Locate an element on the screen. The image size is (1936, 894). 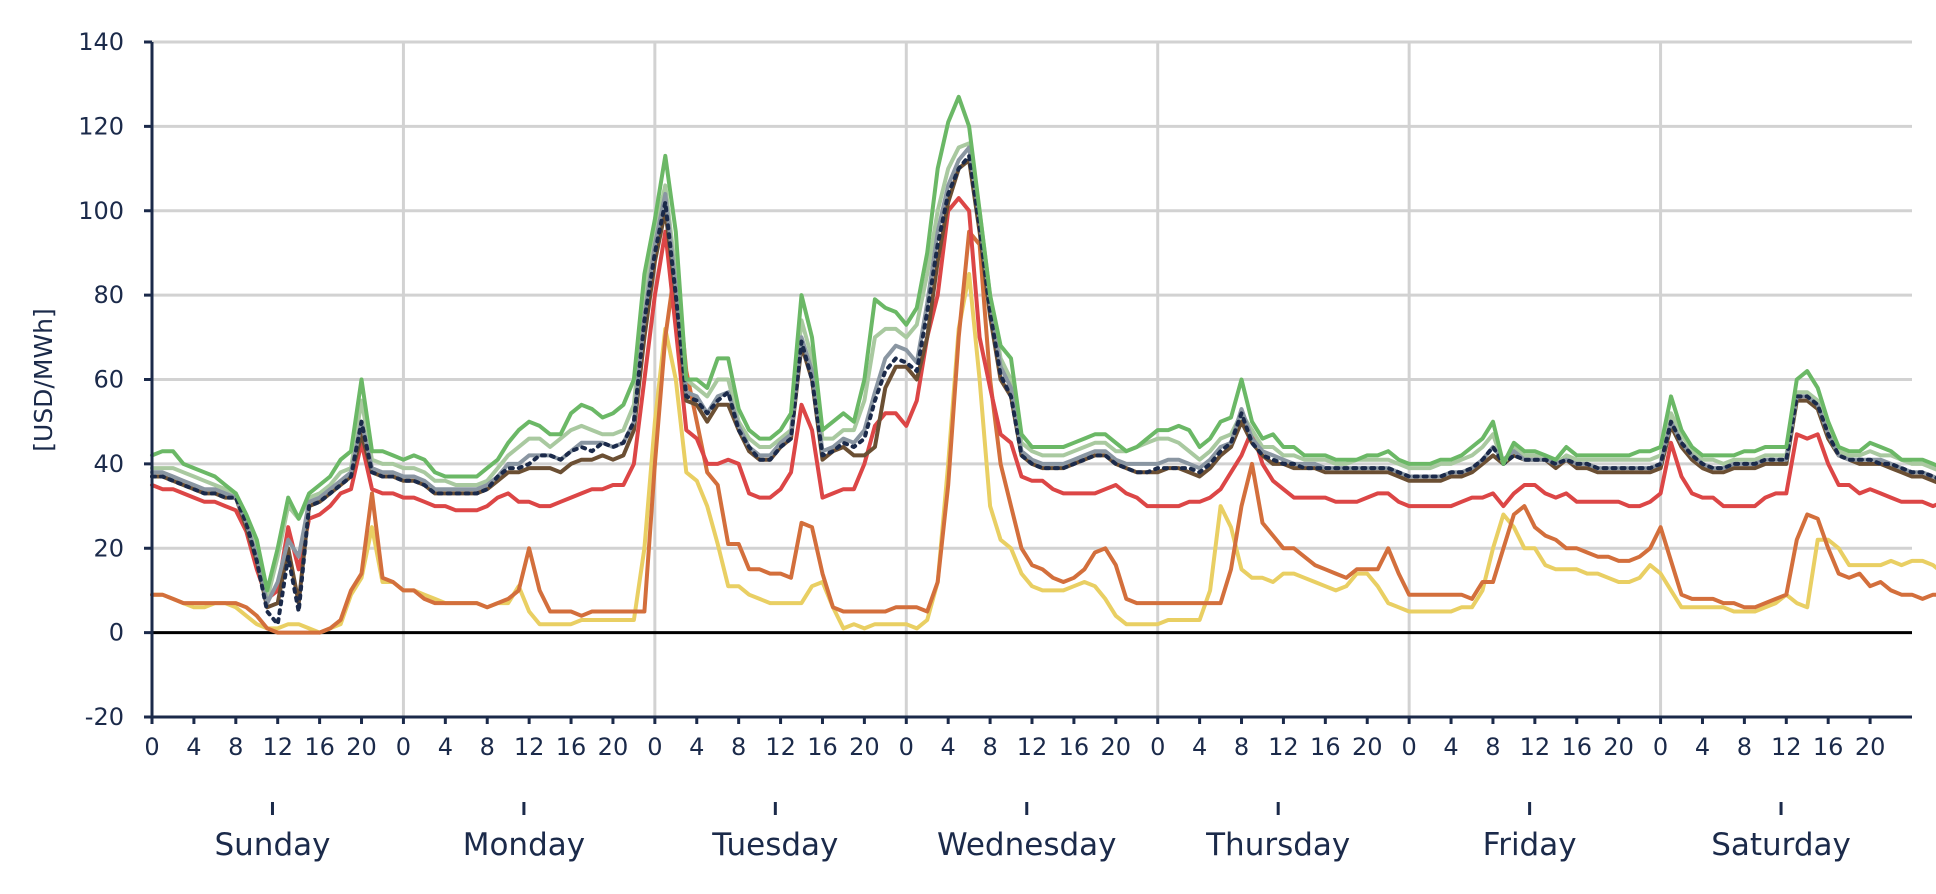
day-label-wednesday: Wednesday is located at coordinates (1026, 845).